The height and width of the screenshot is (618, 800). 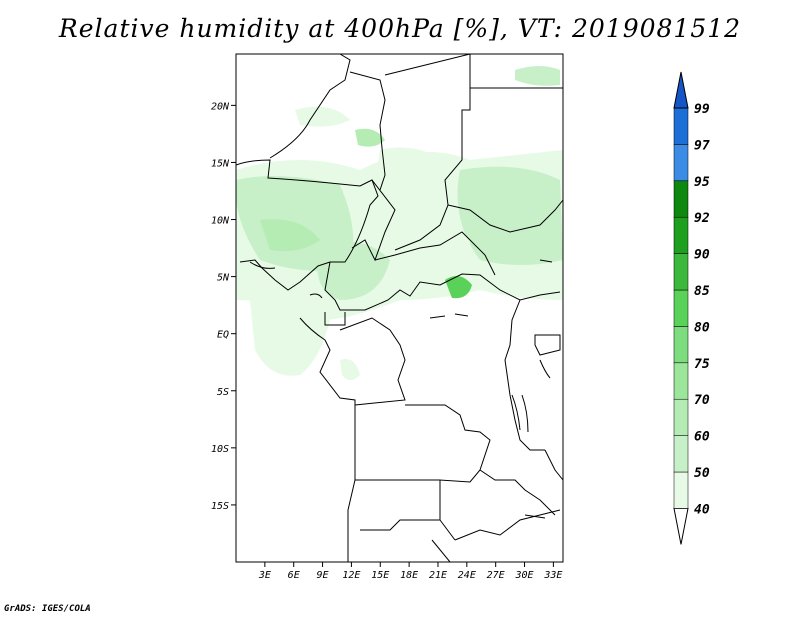 I want to click on colorbar-label: 40, so click(x=702, y=509).